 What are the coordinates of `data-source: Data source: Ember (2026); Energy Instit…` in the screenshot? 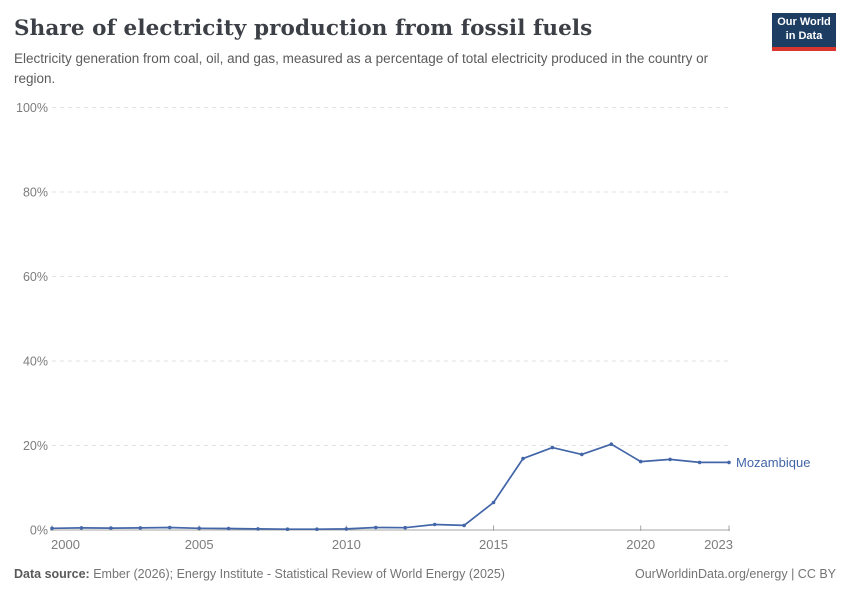 It's located at (259, 574).